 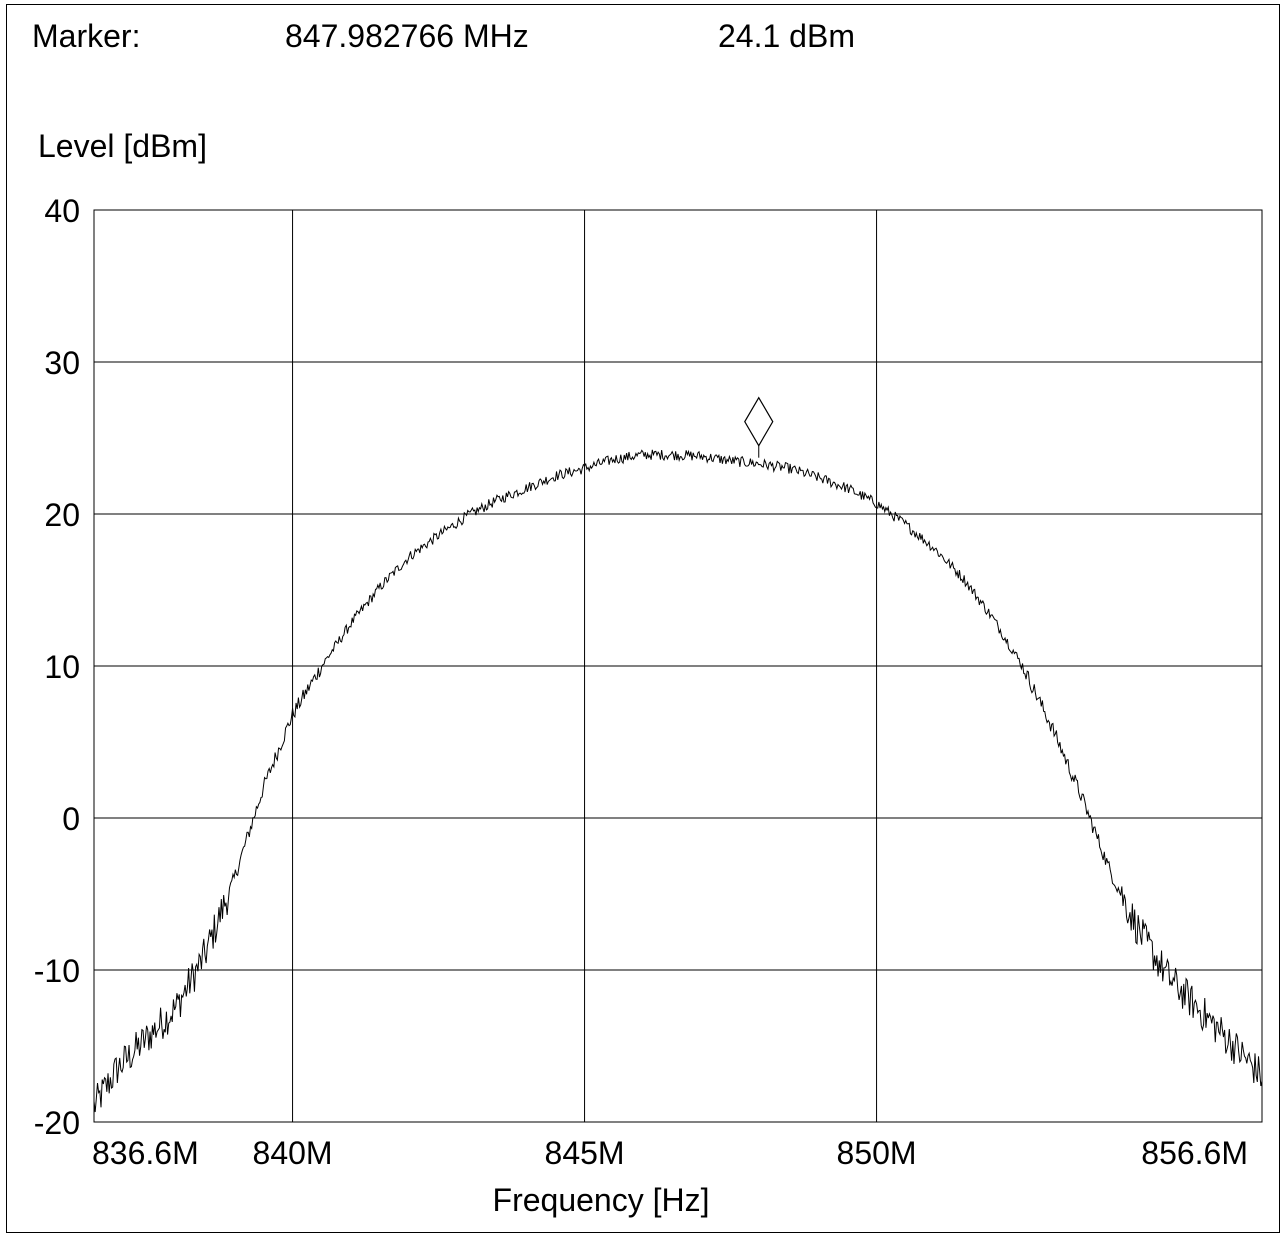 I want to click on marker-level: 24.1 dBm, so click(x=786, y=36).